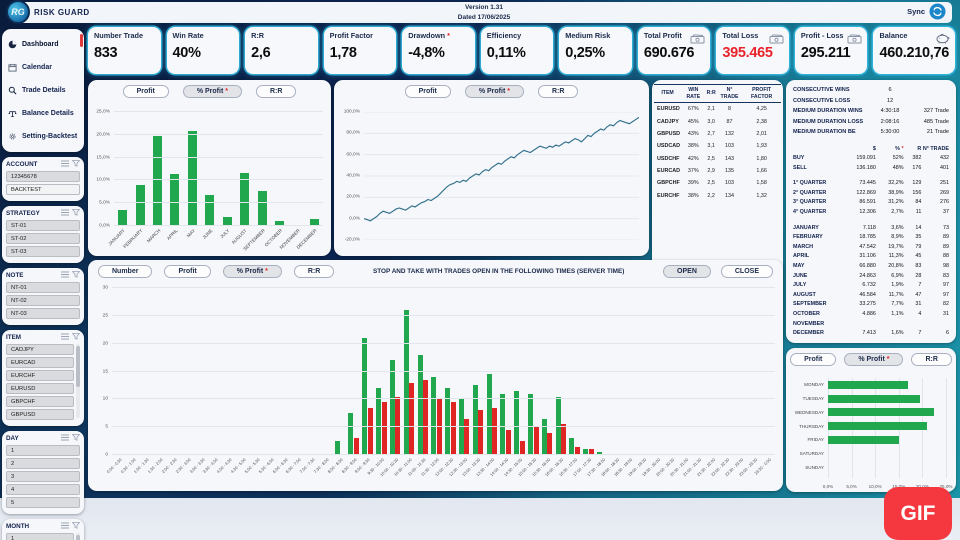 This screenshot has width=960, height=540. Describe the element at coordinates (343, 53) in the screenshot. I see `kpi-value: 1,78` at that location.